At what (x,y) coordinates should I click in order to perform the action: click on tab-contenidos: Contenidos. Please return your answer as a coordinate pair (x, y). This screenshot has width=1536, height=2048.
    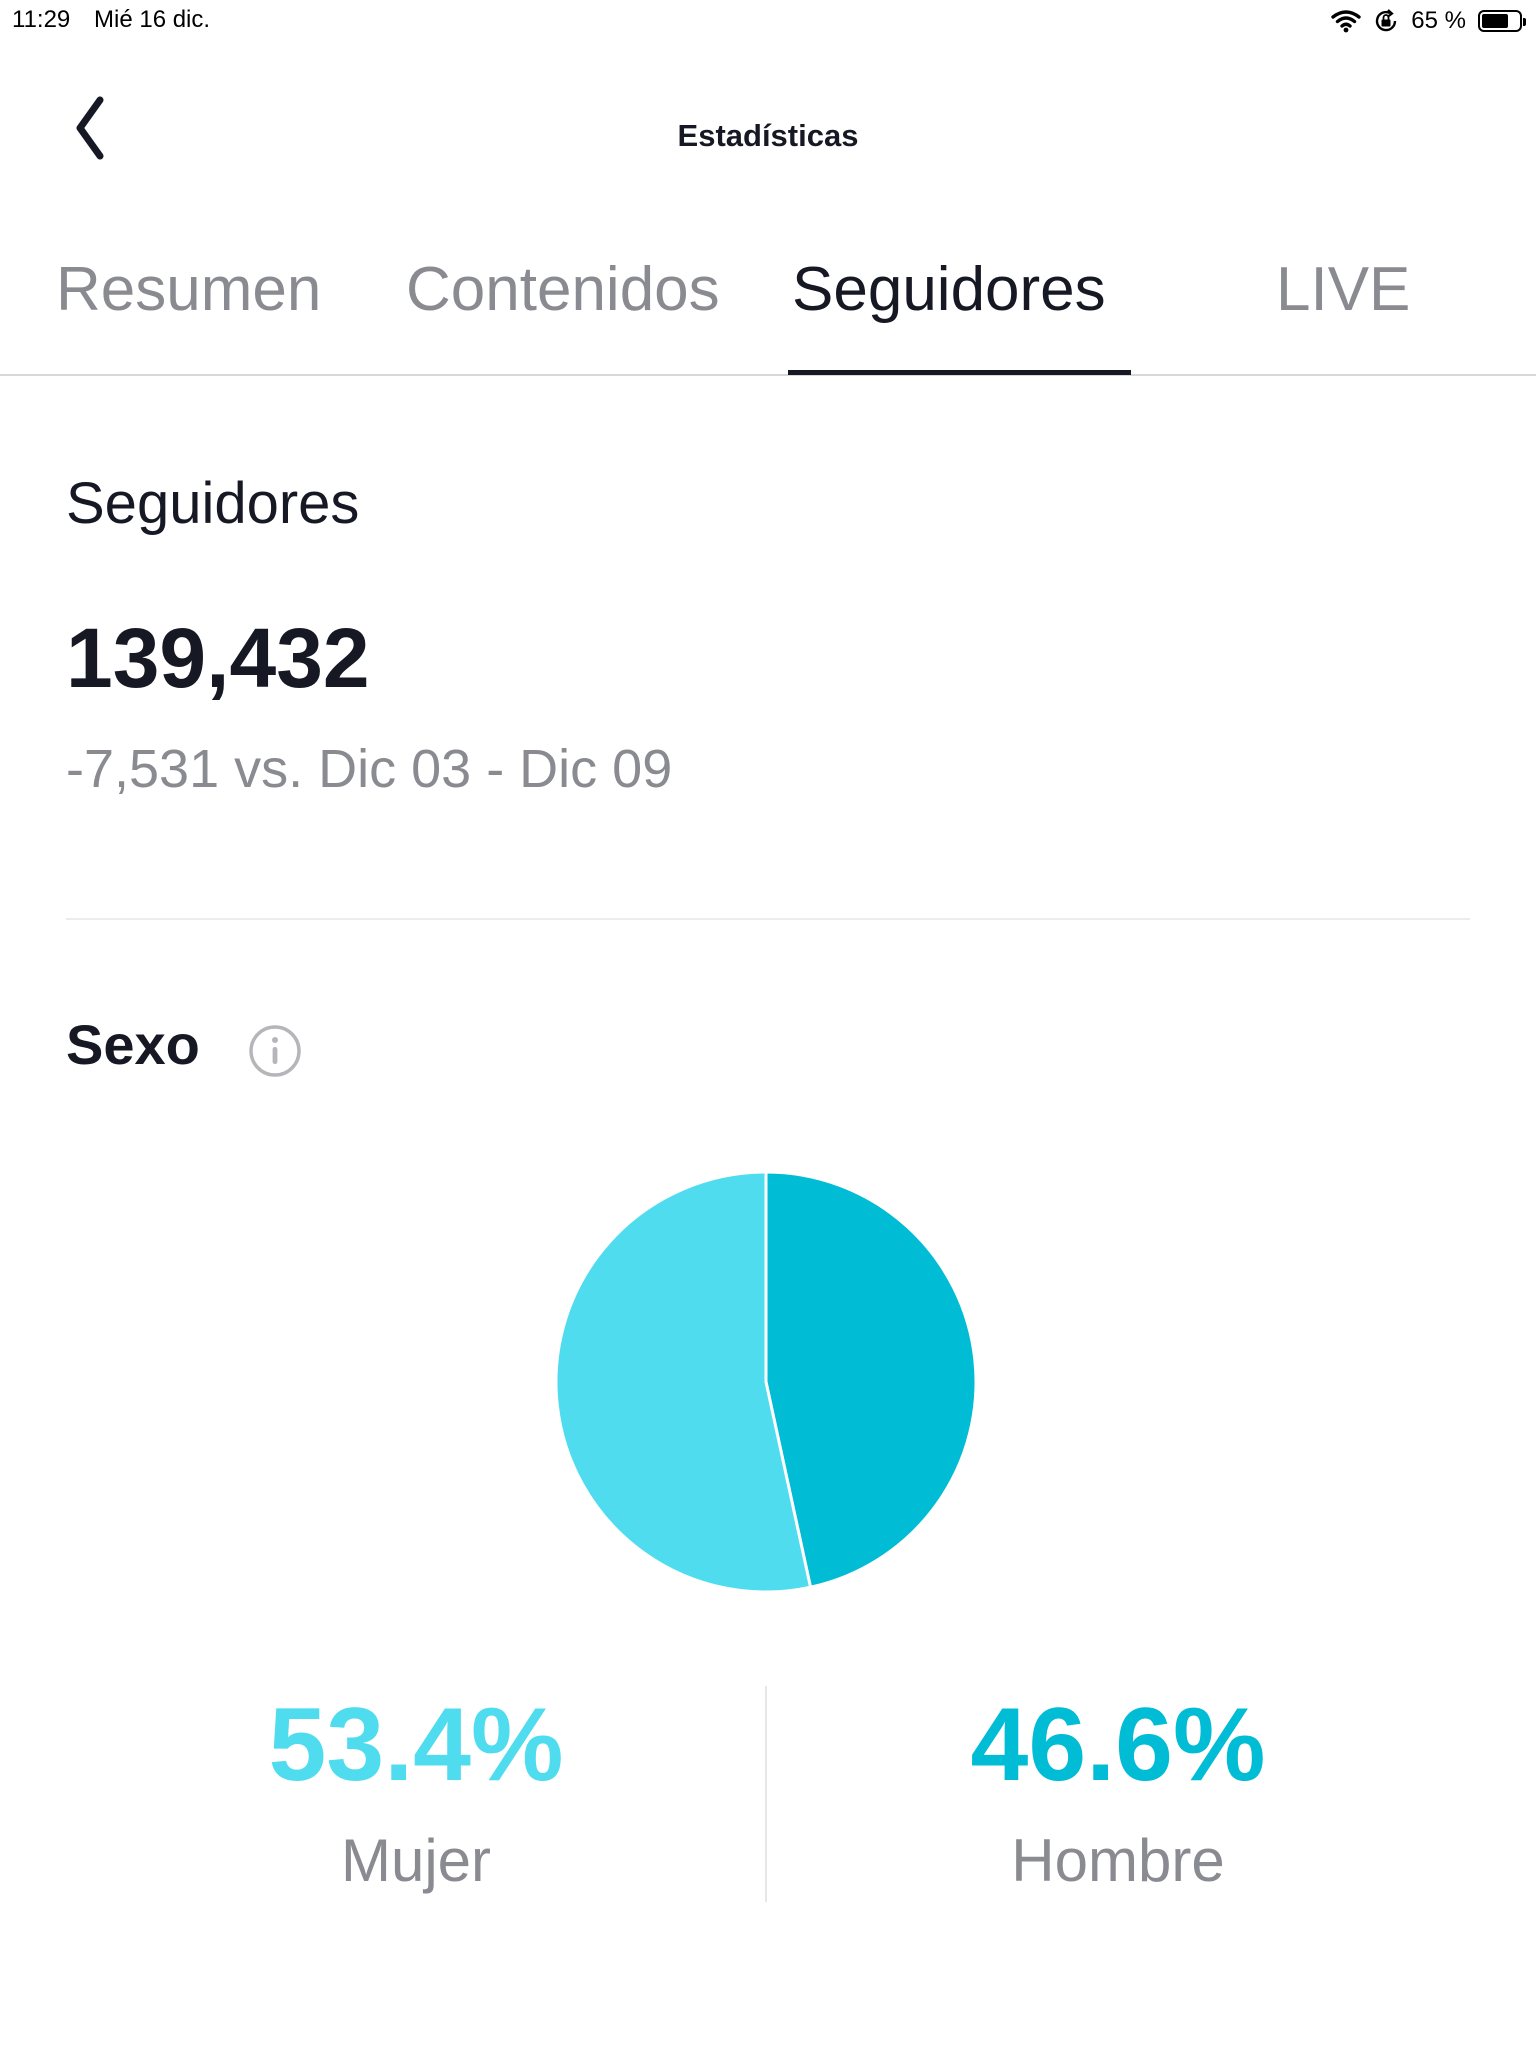
    Looking at the image, I should click on (563, 289).